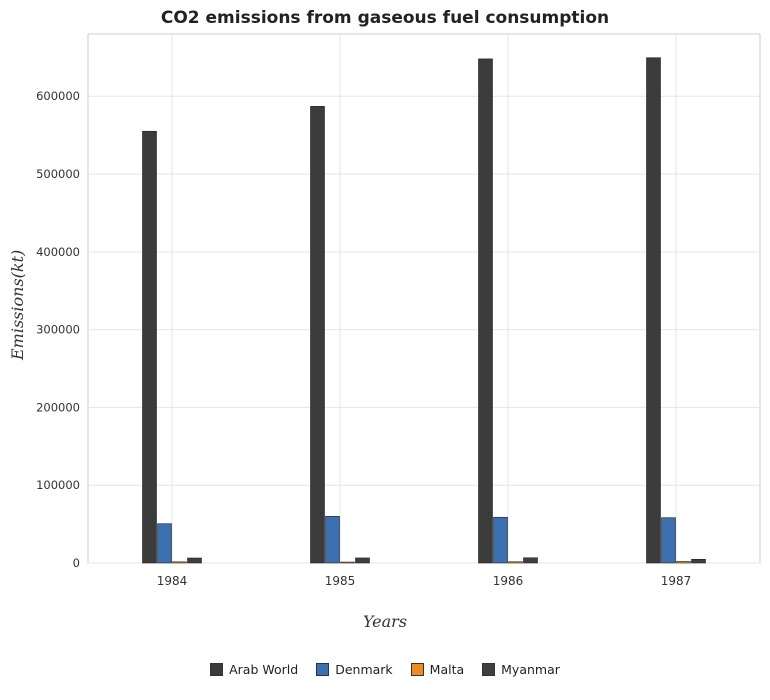 Image resolution: width=770 pixels, height=700 pixels. I want to click on legend-label: Denmark, so click(364, 669).